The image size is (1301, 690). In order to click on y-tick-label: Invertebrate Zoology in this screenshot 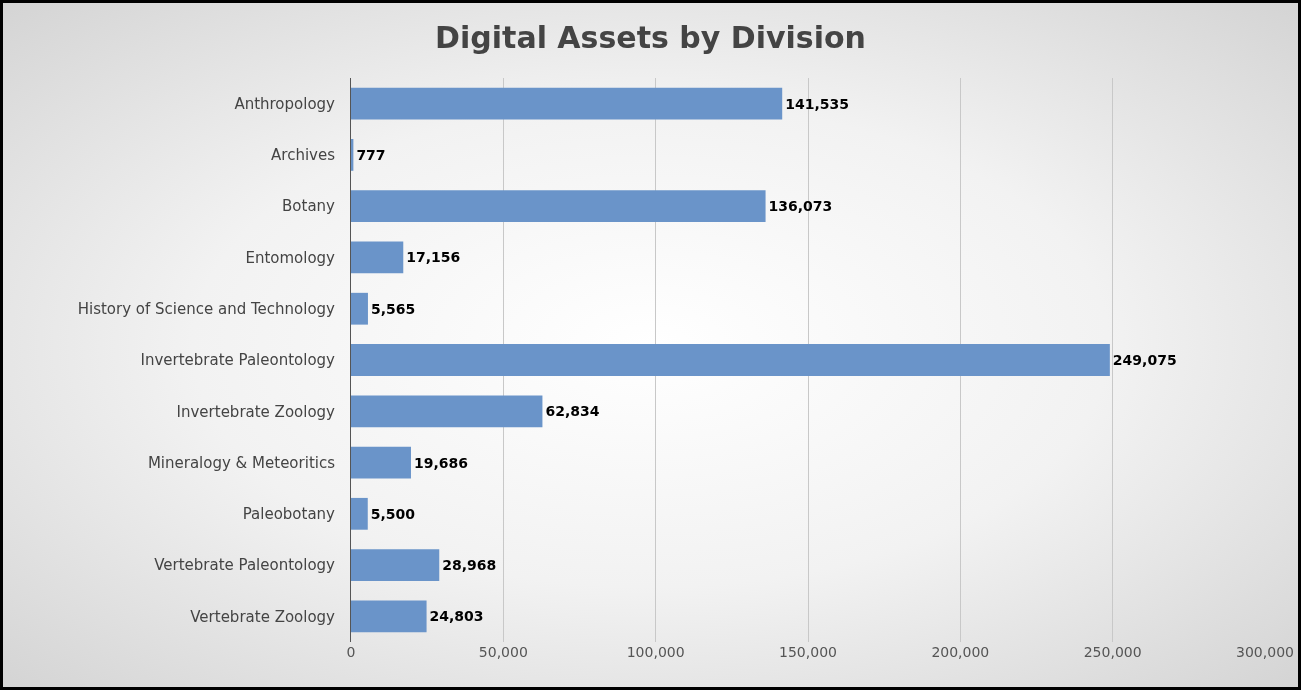, I will do `click(256, 411)`.